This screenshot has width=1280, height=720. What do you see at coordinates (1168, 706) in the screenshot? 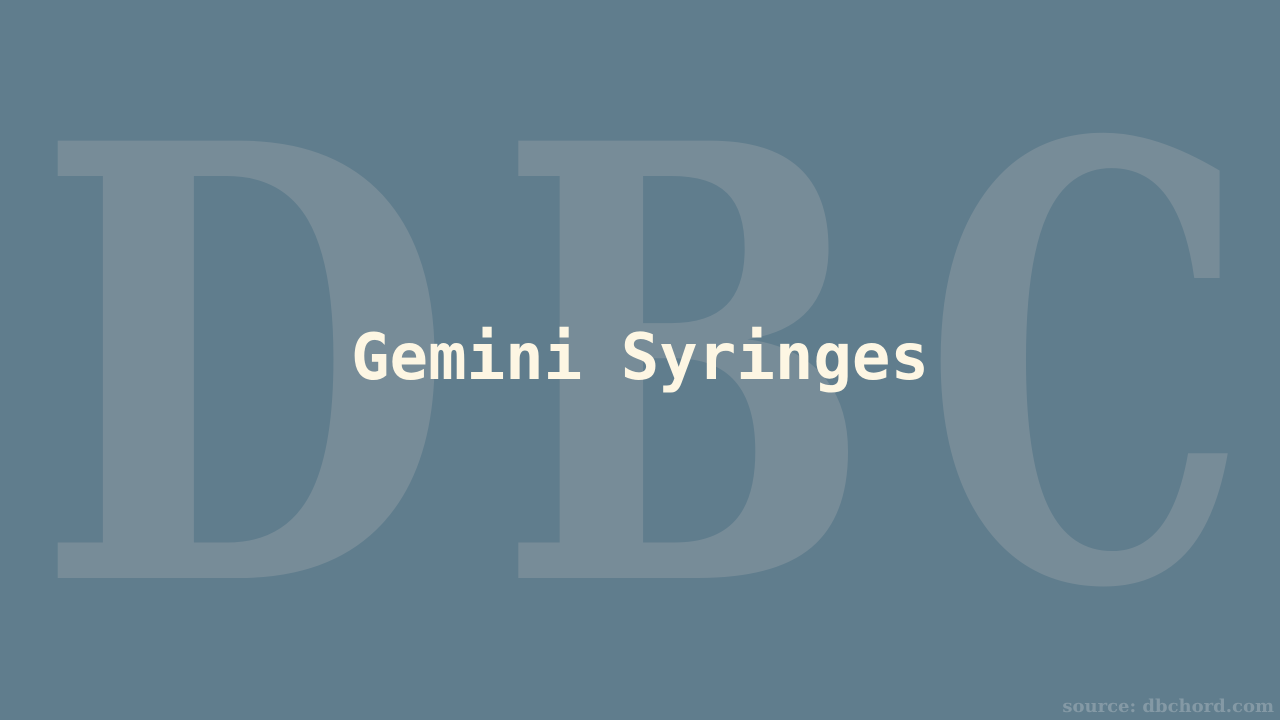
I see `source-credit: source: dbchord.com` at bounding box center [1168, 706].